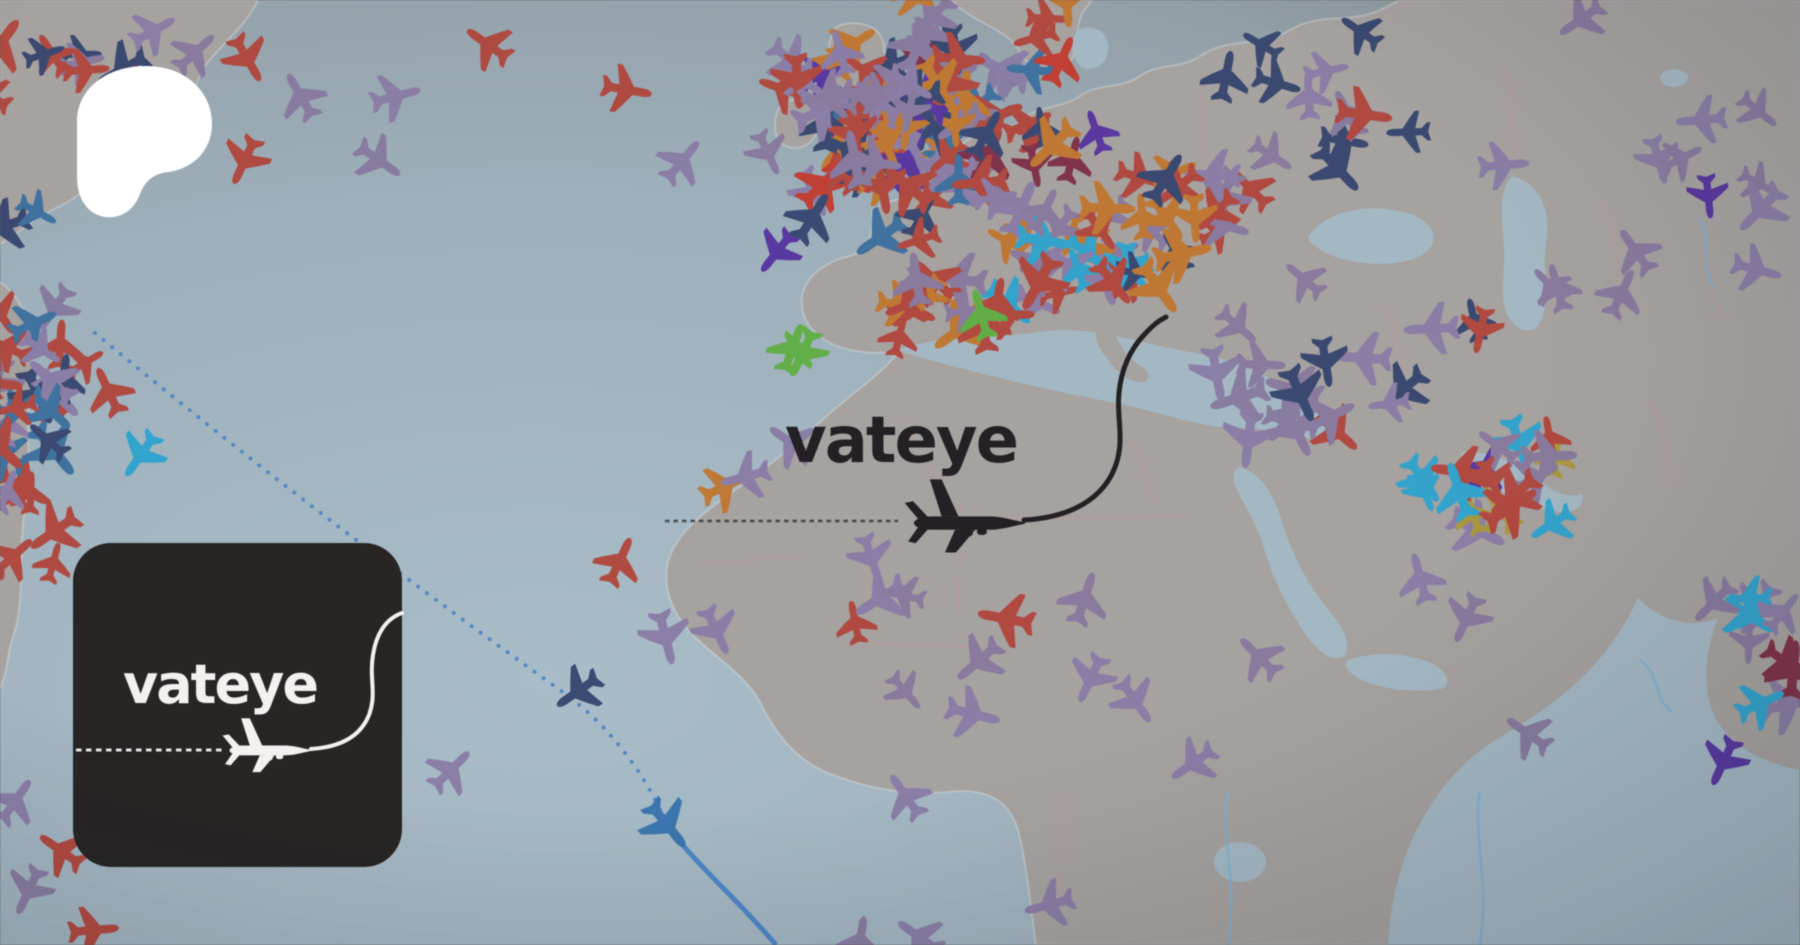  Describe the element at coordinates (1396, 672) in the screenshot. I see `gulf-of-aden` at that location.